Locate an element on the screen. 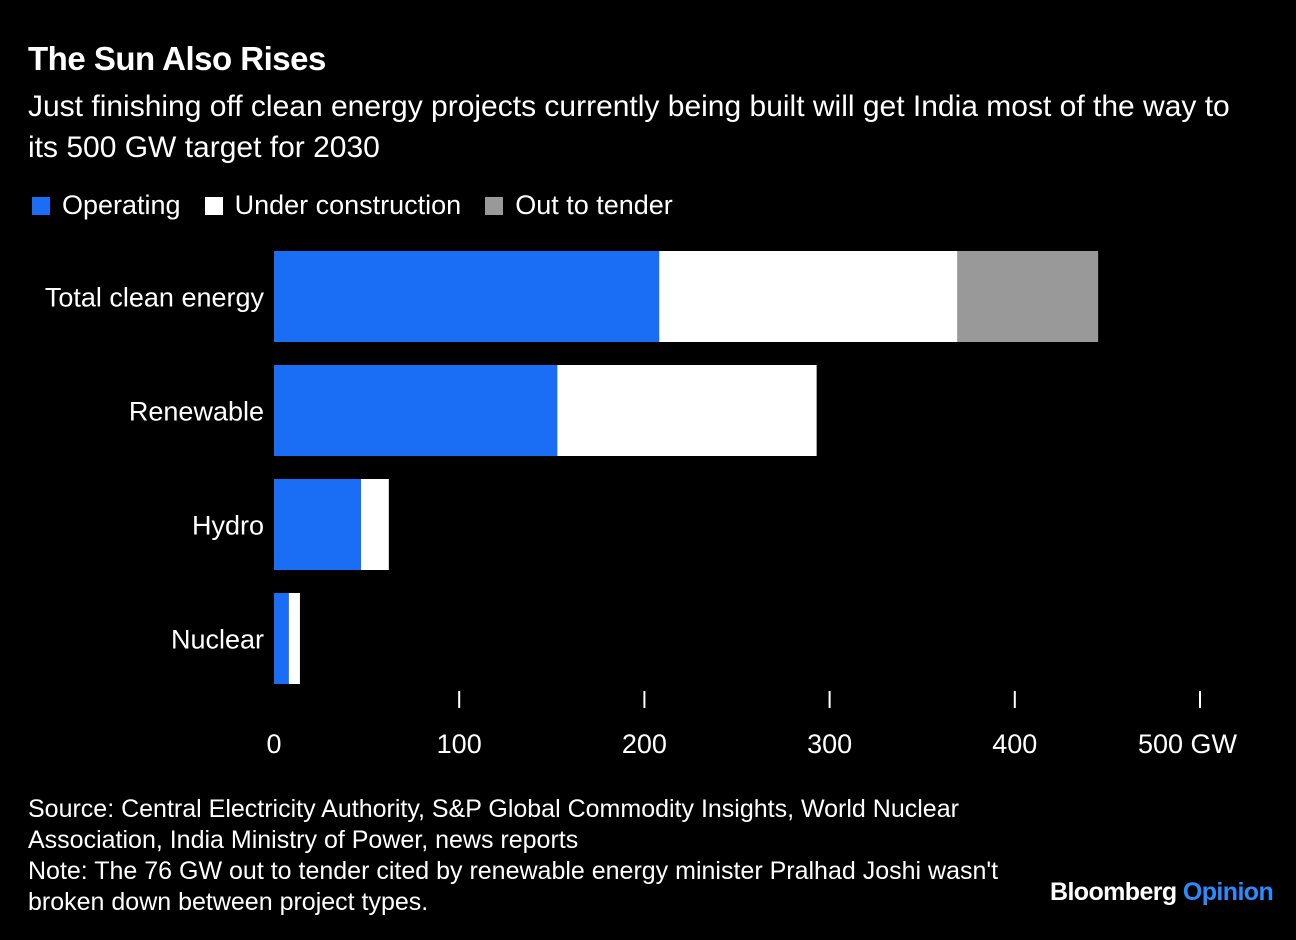  legend-item-operating: Operating is located at coordinates (106, 205).